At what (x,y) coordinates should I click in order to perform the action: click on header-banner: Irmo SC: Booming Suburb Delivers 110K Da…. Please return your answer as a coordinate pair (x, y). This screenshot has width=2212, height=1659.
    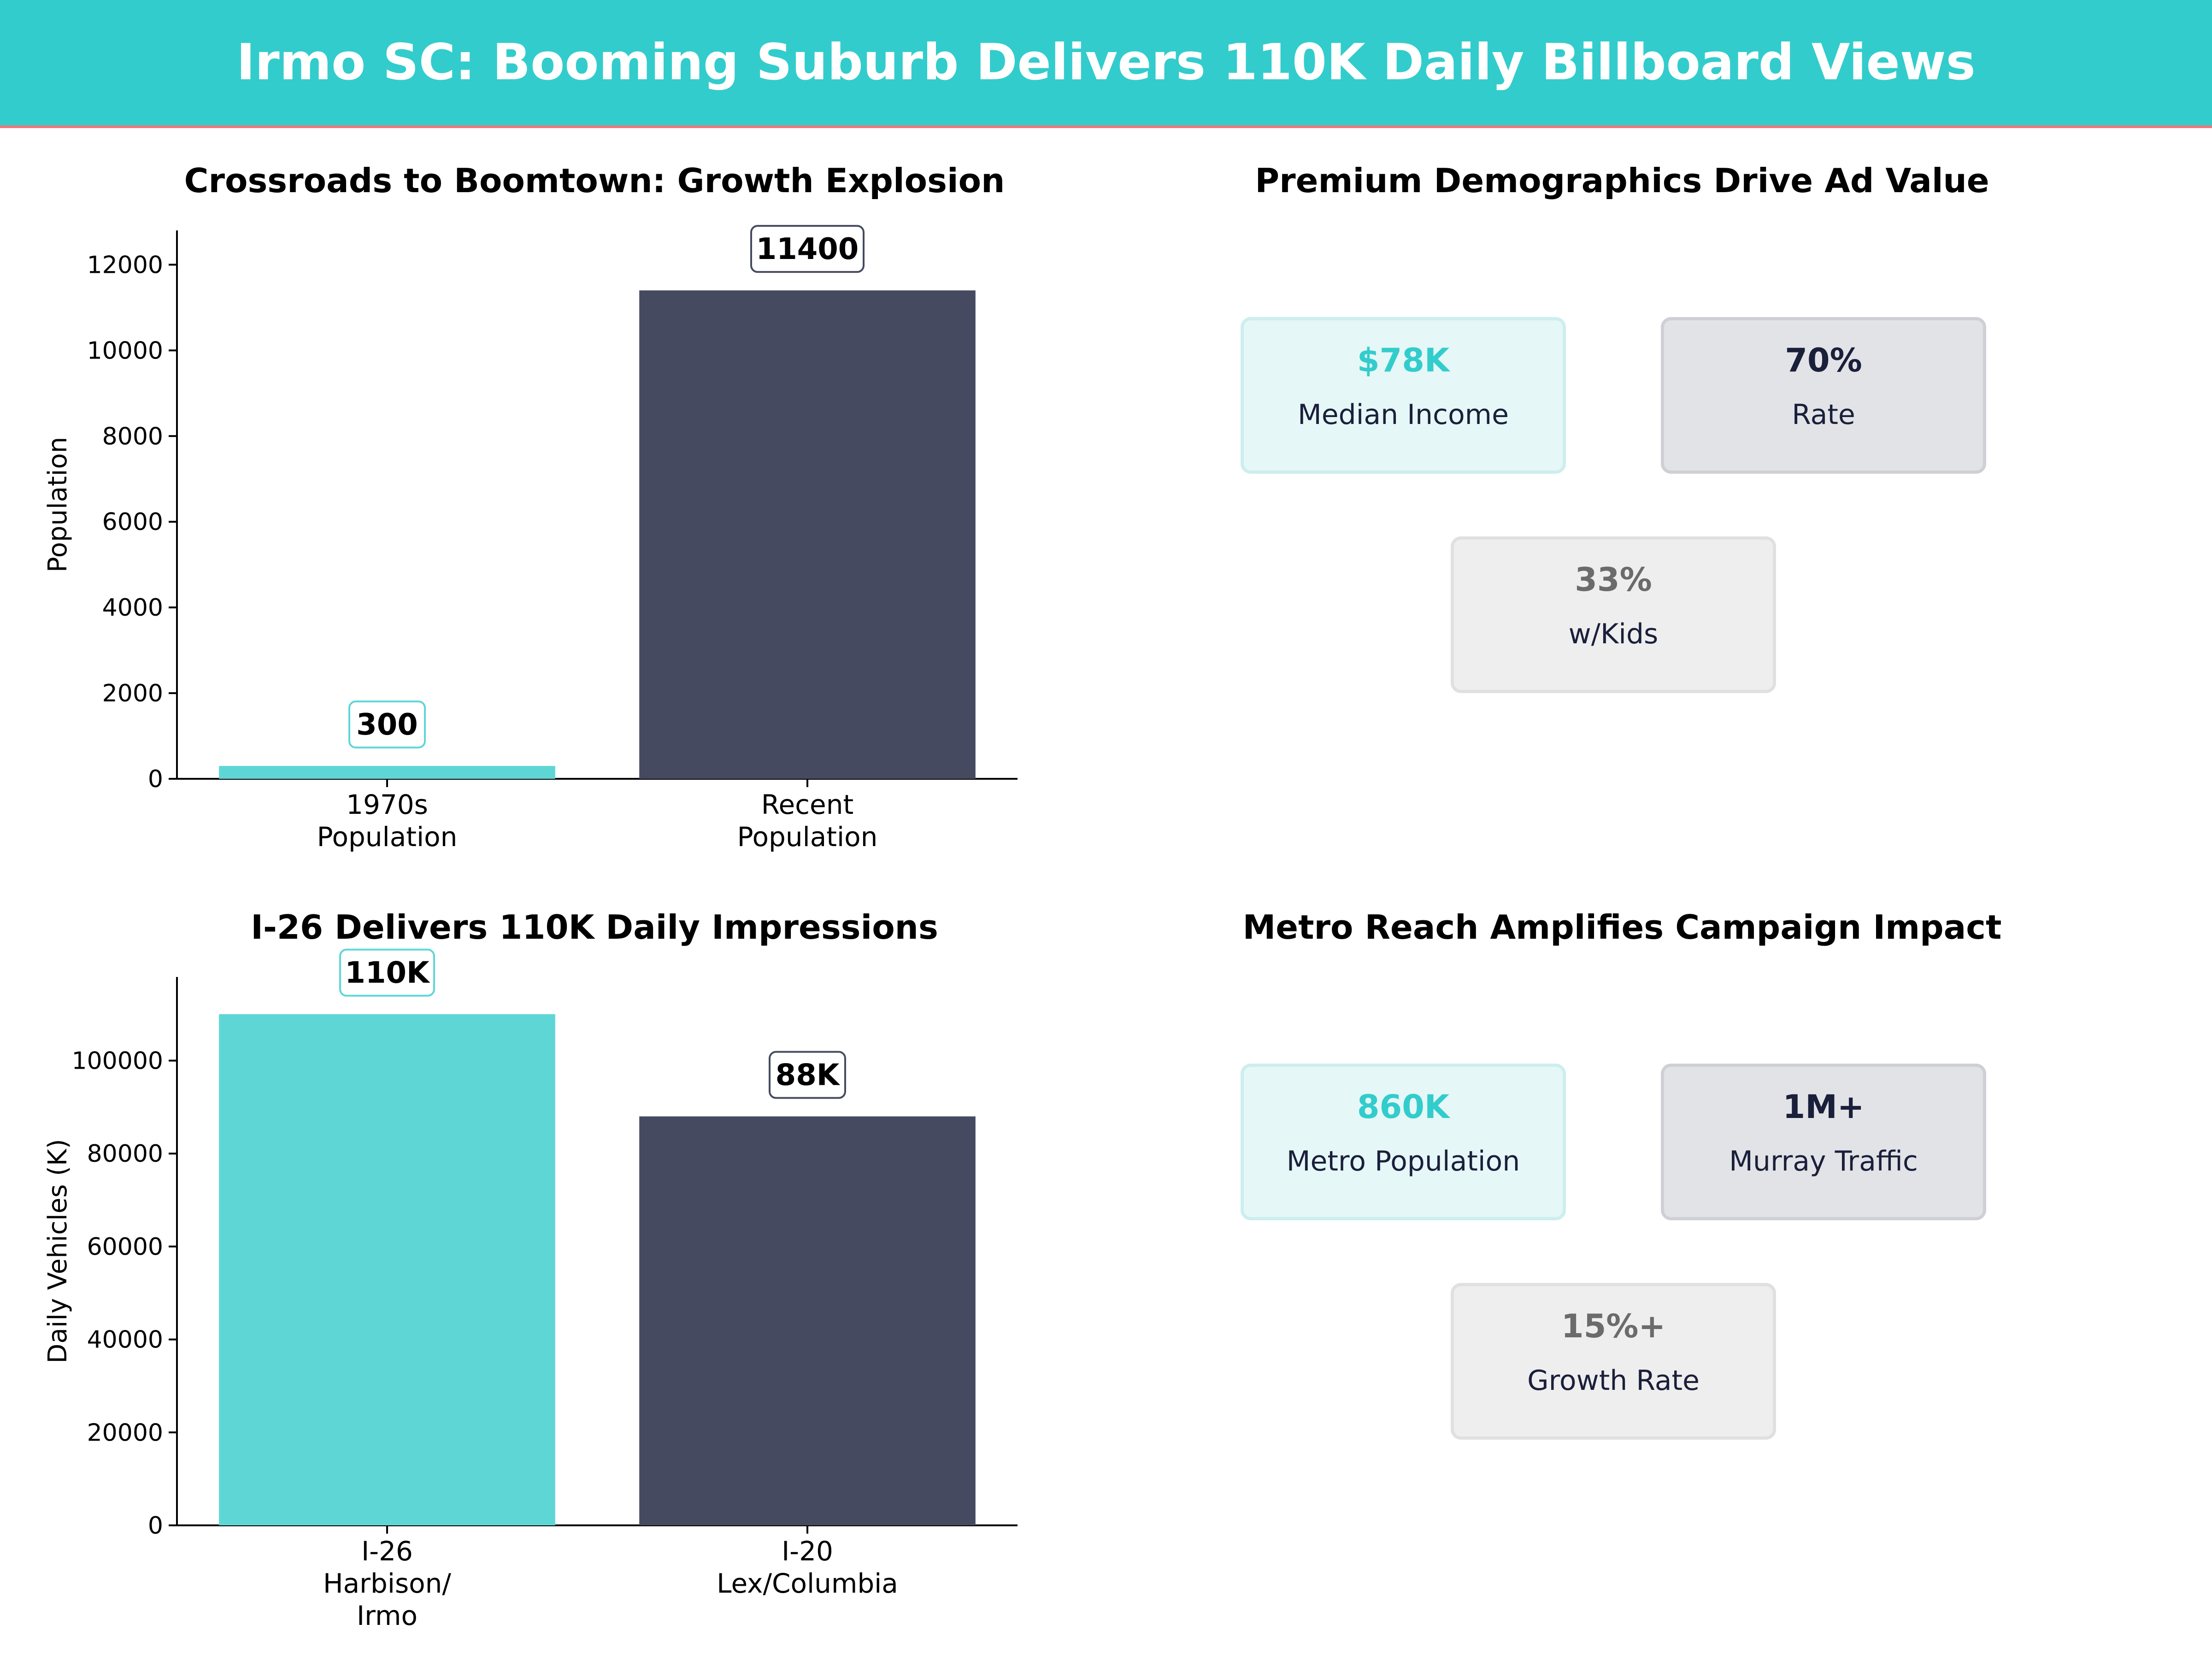
    Looking at the image, I should click on (1106, 64).